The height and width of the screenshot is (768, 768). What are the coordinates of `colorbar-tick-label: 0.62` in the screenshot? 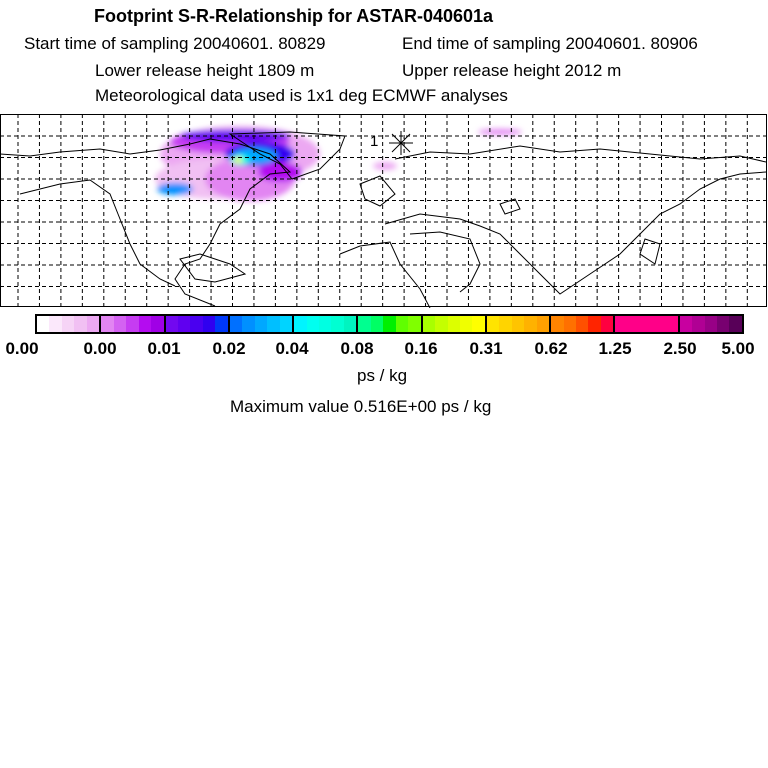 It's located at (551, 348).